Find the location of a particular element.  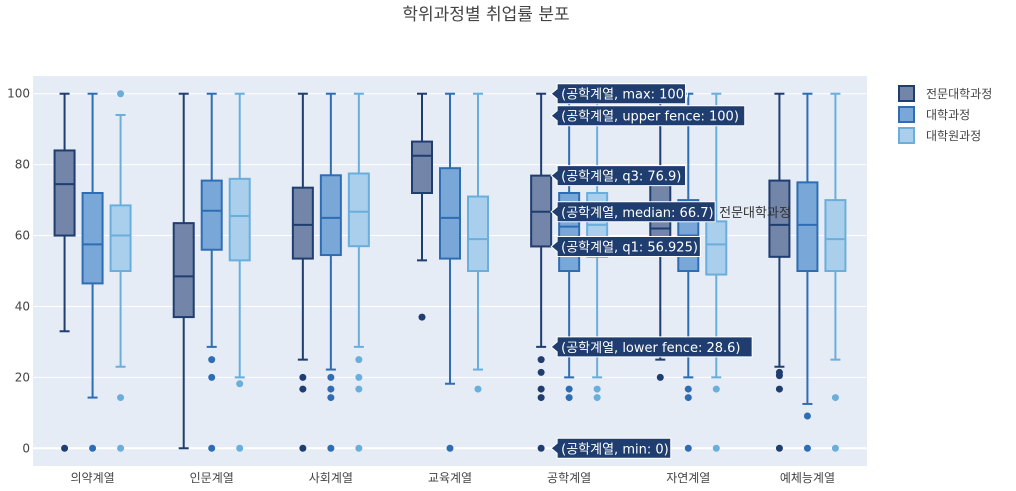

box-대학원과정-인문계열 is located at coordinates (239, 272).